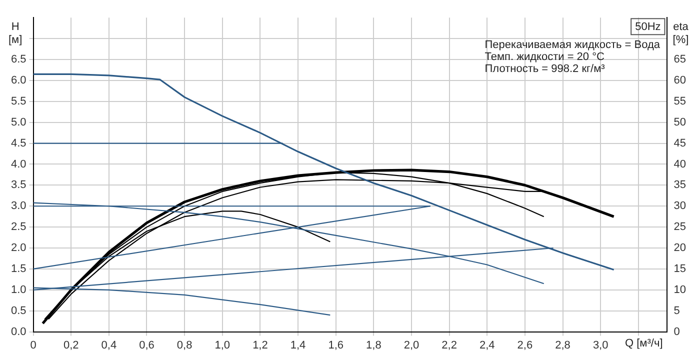  Describe the element at coordinates (680, 268) in the screenshot. I see `y2-tick-label: 15` at that location.